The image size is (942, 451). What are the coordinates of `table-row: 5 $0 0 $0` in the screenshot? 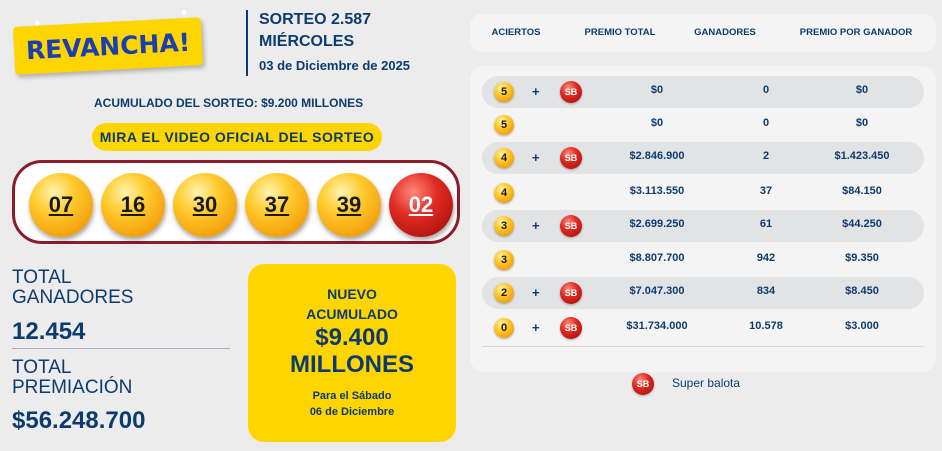 It's located at (703, 125).